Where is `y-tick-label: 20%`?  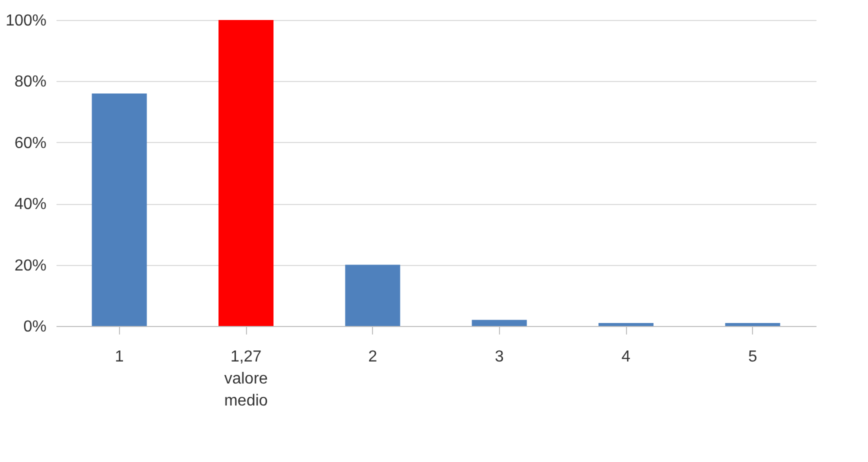 y-tick-label: 20% is located at coordinates (30, 265).